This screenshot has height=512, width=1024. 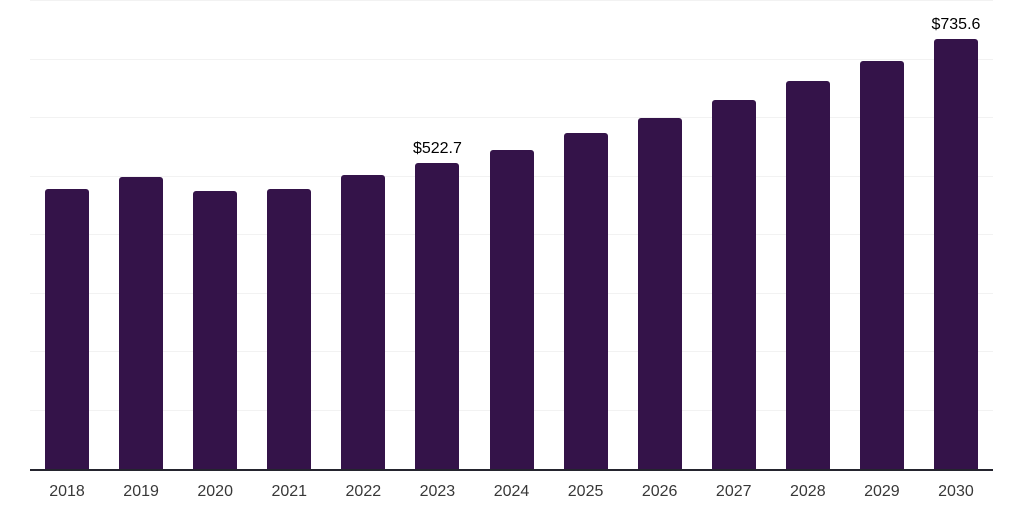 What do you see at coordinates (585, 301) in the screenshot?
I see `bar-2025` at bounding box center [585, 301].